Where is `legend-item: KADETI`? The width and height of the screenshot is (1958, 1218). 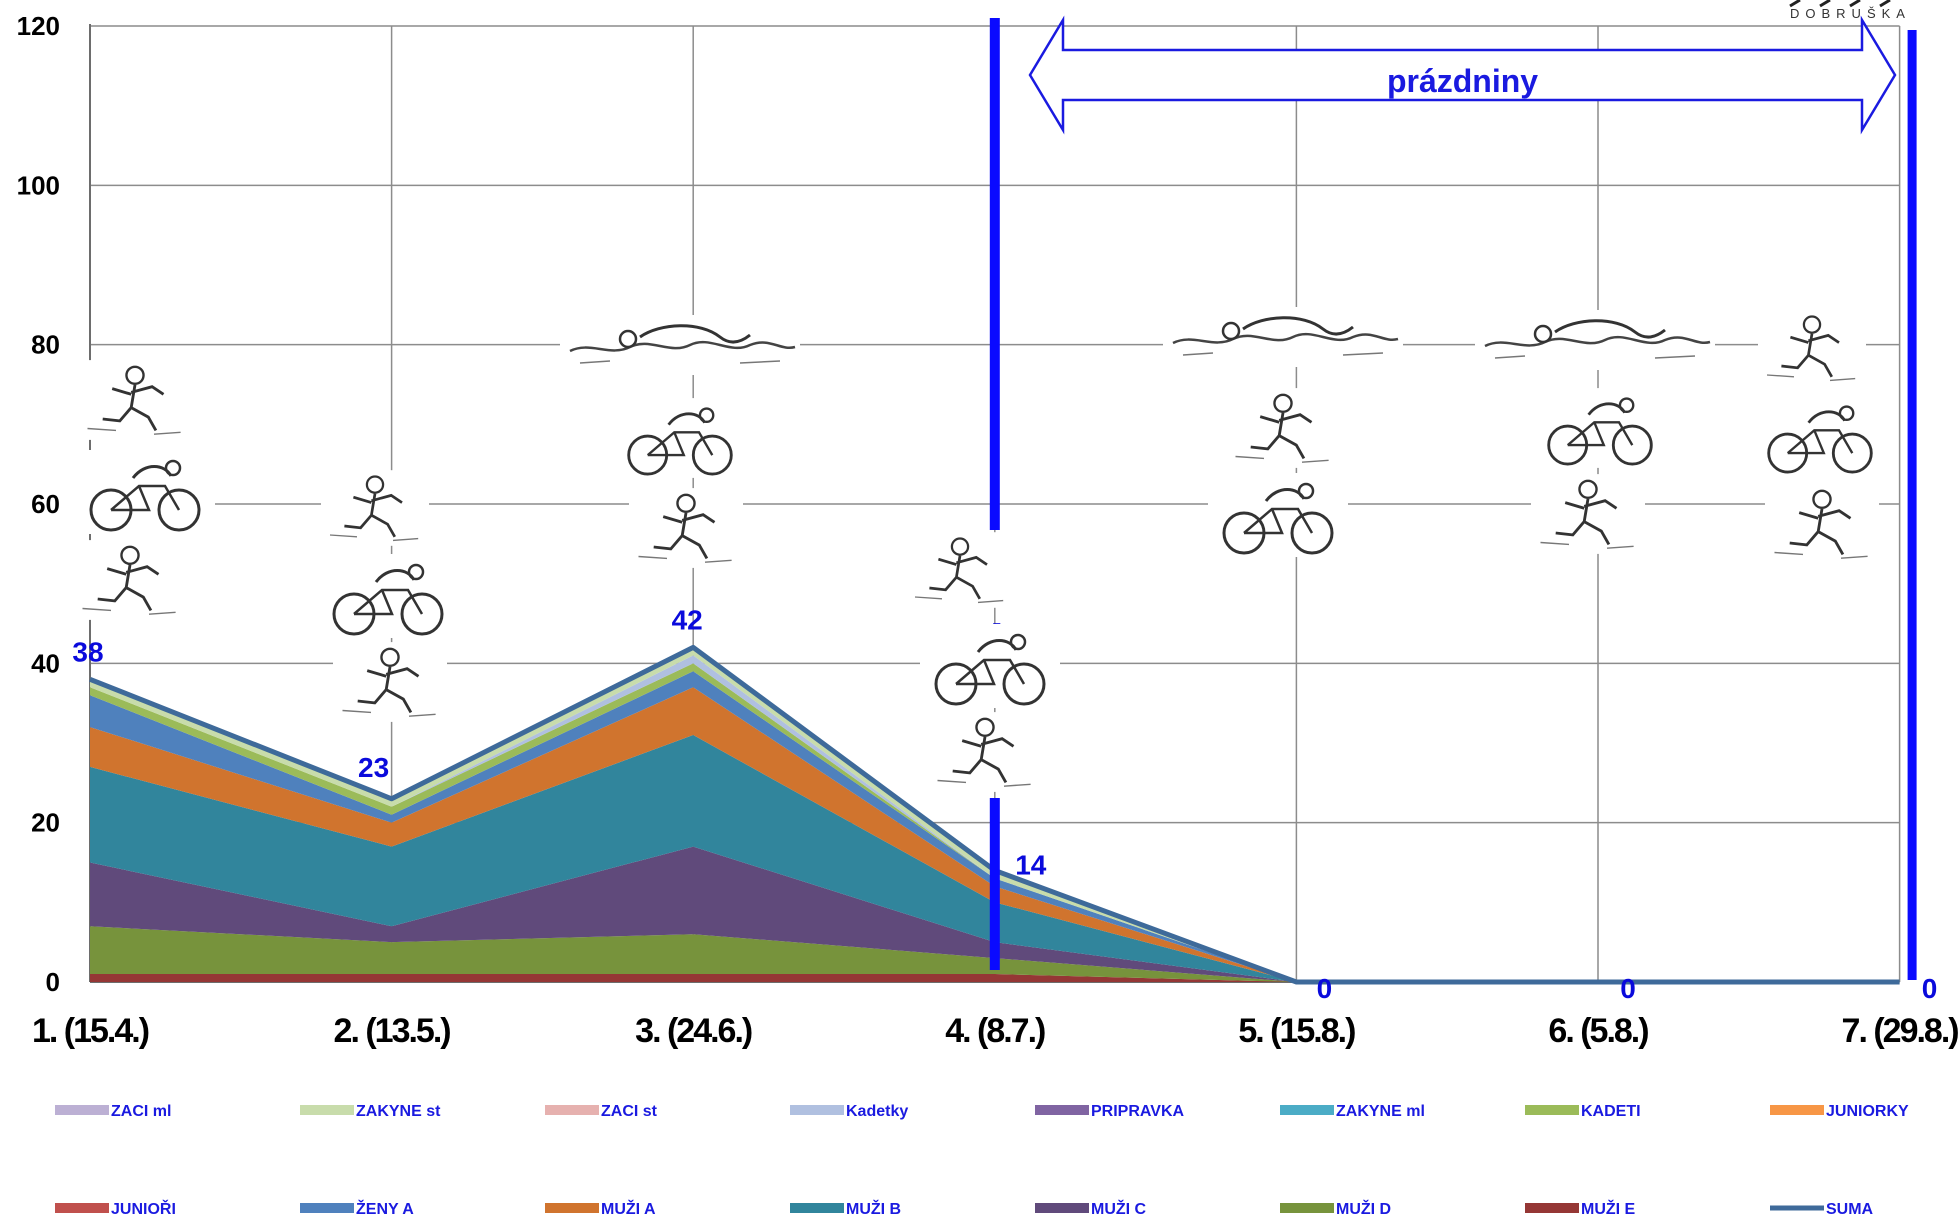
legend-item: KADETI is located at coordinates (1583, 1111).